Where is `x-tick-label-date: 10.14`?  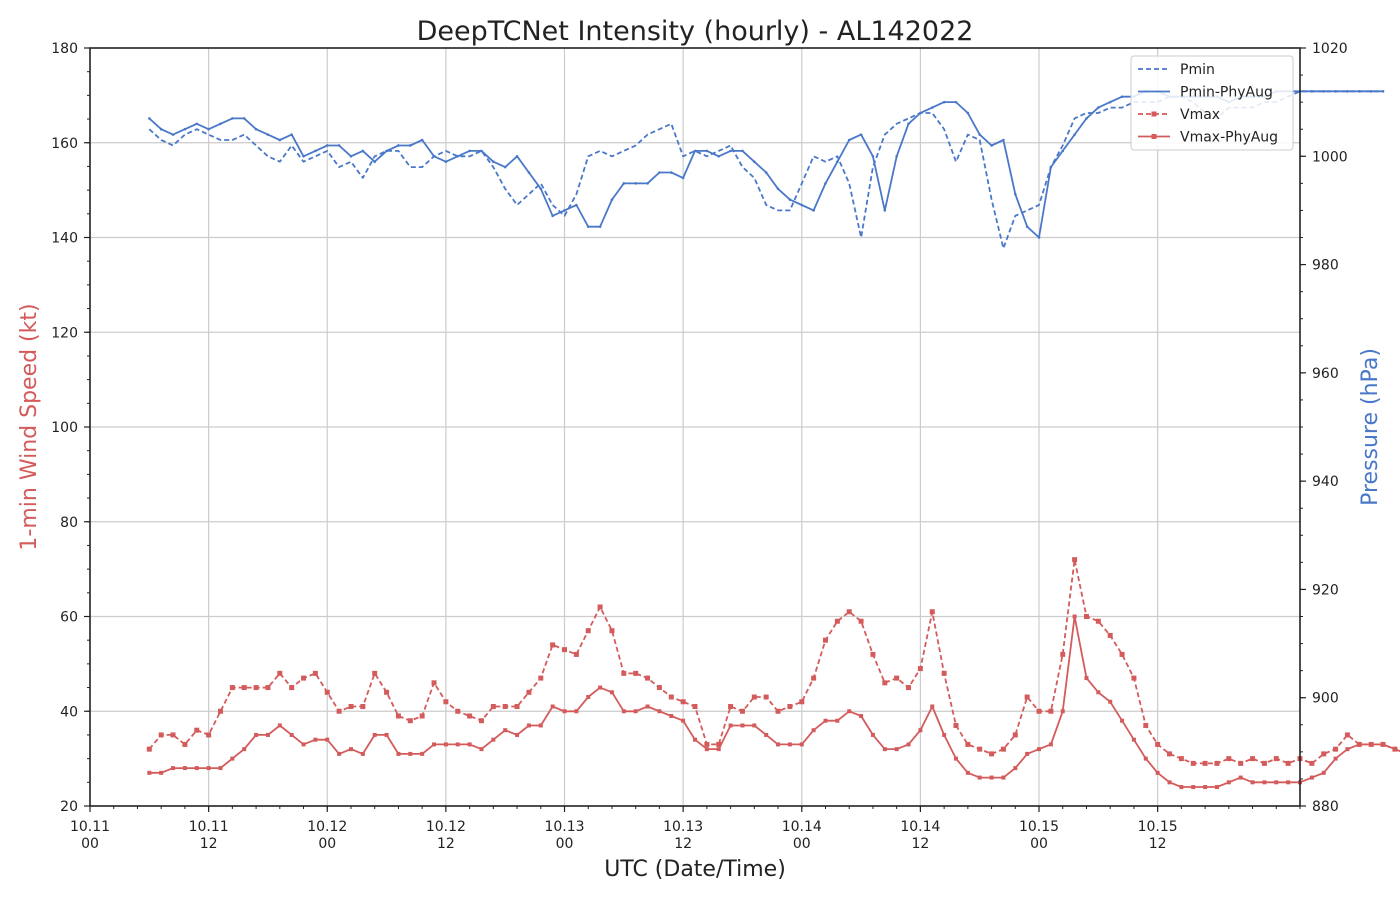
x-tick-label-date: 10.14 is located at coordinates (920, 827).